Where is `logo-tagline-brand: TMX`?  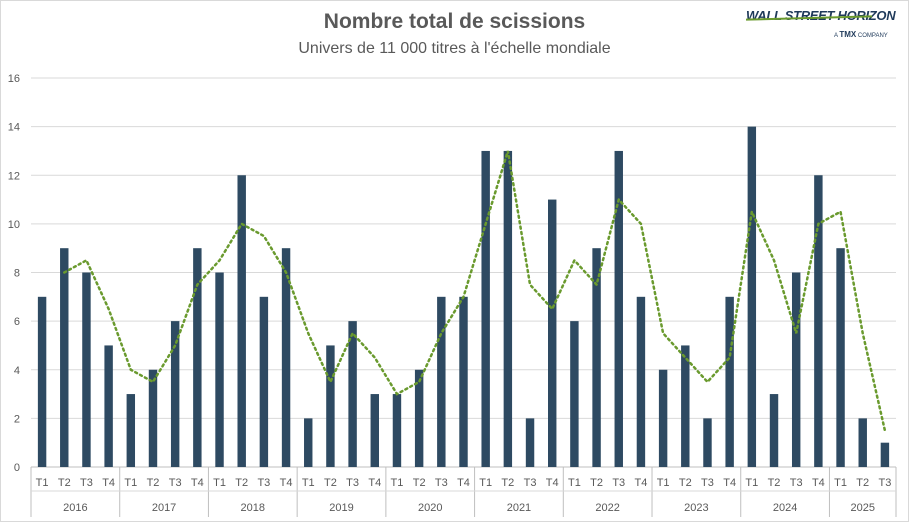
logo-tagline-brand: TMX is located at coordinates (848, 34).